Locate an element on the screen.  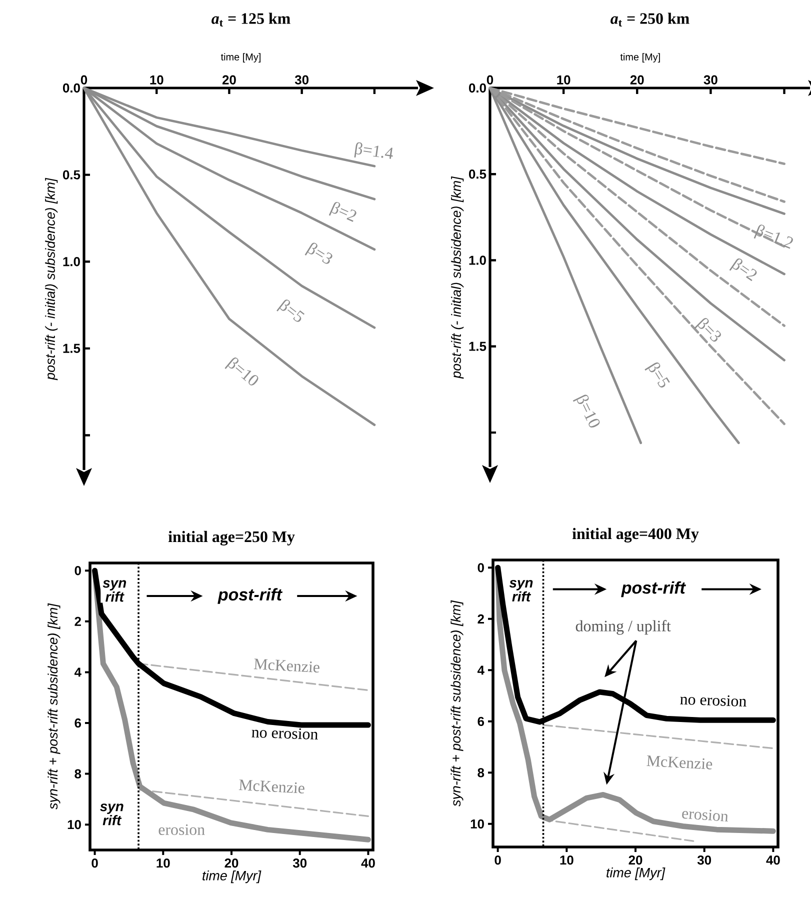
text: β=1.2 is located at coordinates (773, 236).